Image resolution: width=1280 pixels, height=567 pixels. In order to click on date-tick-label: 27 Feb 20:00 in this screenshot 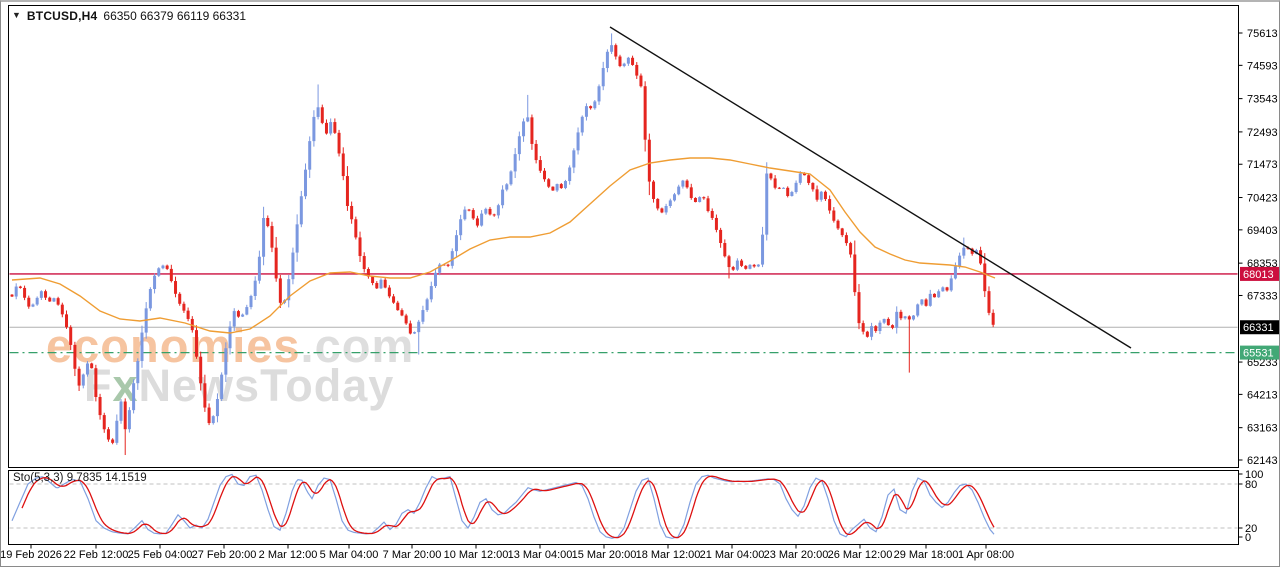, I will do `click(224, 555)`.